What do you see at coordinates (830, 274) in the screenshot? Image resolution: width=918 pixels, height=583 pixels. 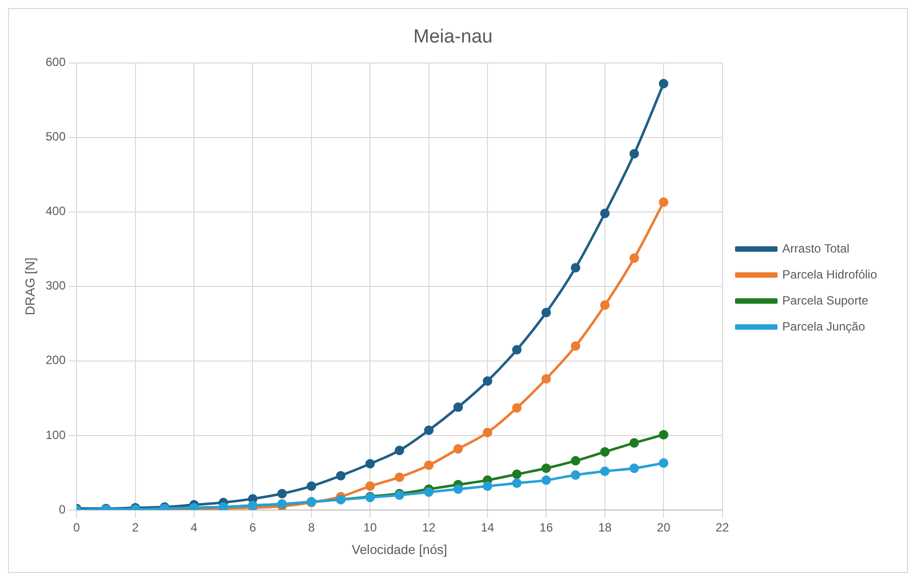 I see `legend-label: Parcela Hidrofólio` at bounding box center [830, 274].